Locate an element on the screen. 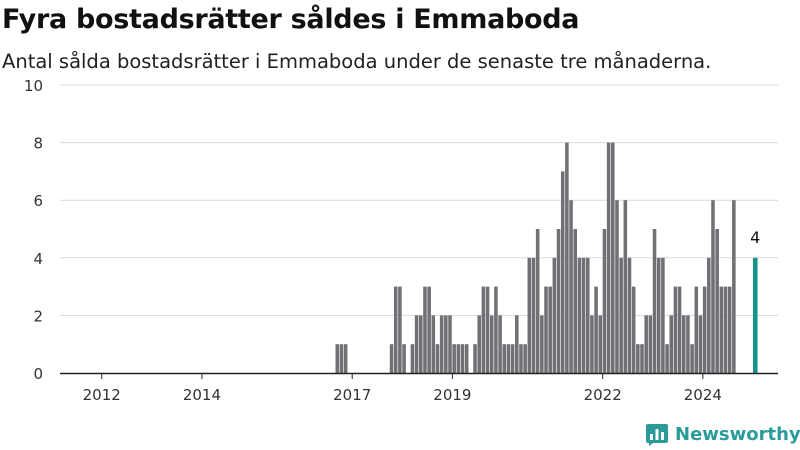 This screenshot has width=800, height=450. bar-chart-logo-icon is located at coordinates (657, 435).